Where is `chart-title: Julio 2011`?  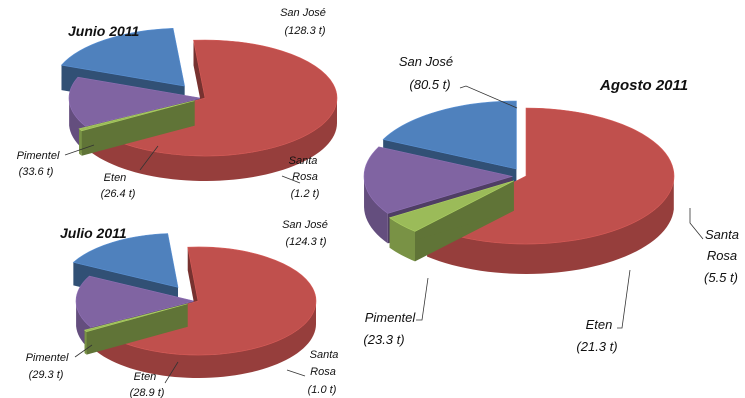 chart-title: Julio 2011 is located at coordinates (93, 233).